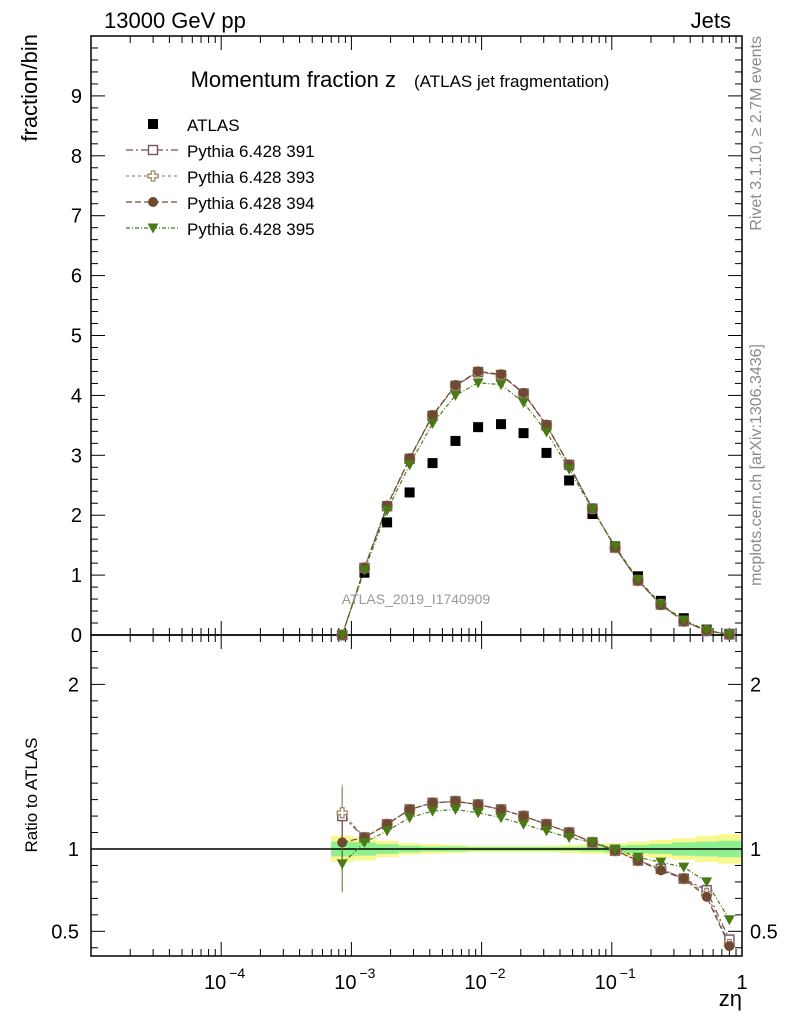  What do you see at coordinates (756, 133) in the screenshot?
I see `rivet-side-label: Rivet 3.1.10, ≥ 2.7M events` at bounding box center [756, 133].